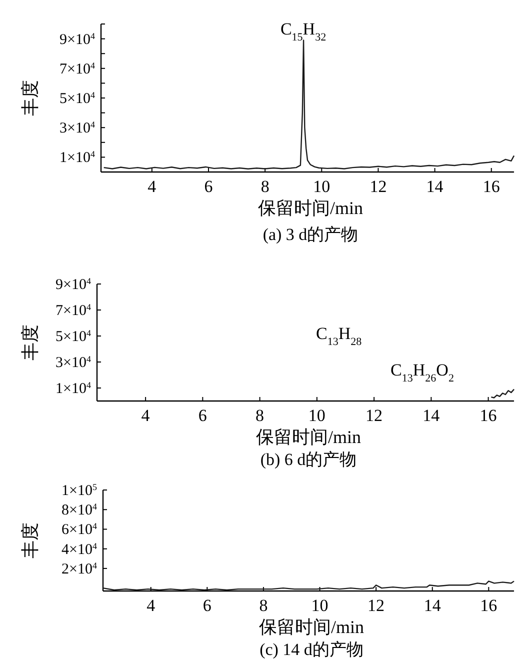  What do you see at coordinates (312, 649) in the screenshot?
I see `text: (c) 14 d的产物` at bounding box center [312, 649].